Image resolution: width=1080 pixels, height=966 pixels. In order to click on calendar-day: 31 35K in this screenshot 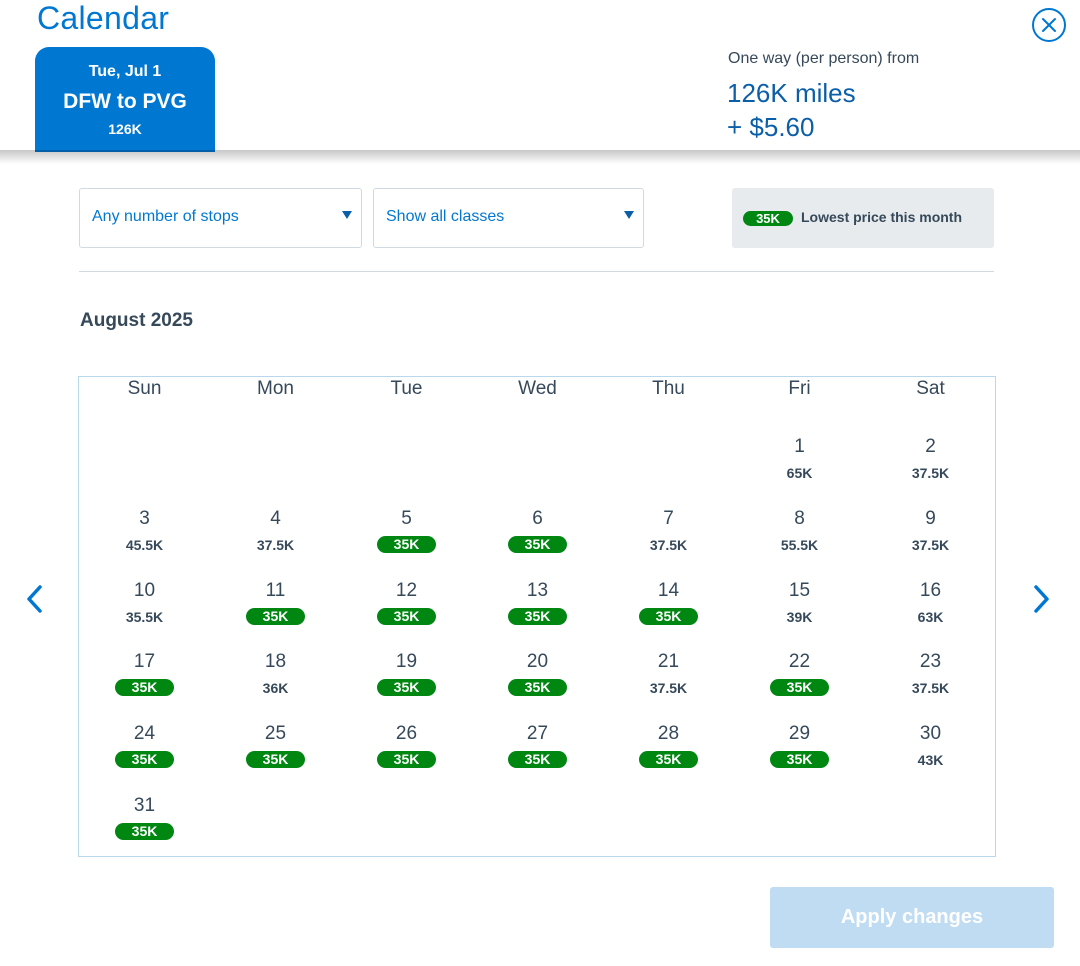, I will do `click(144, 817)`.